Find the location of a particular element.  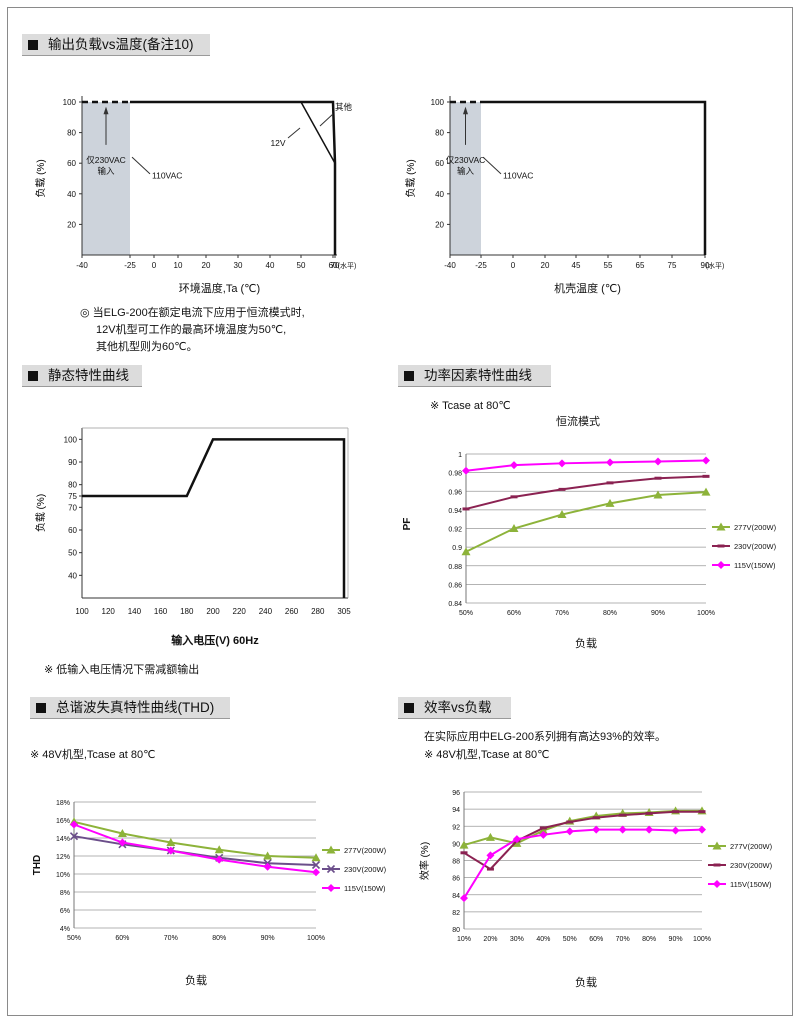

x-tick-label: 30 is located at coordinates (238, 265).